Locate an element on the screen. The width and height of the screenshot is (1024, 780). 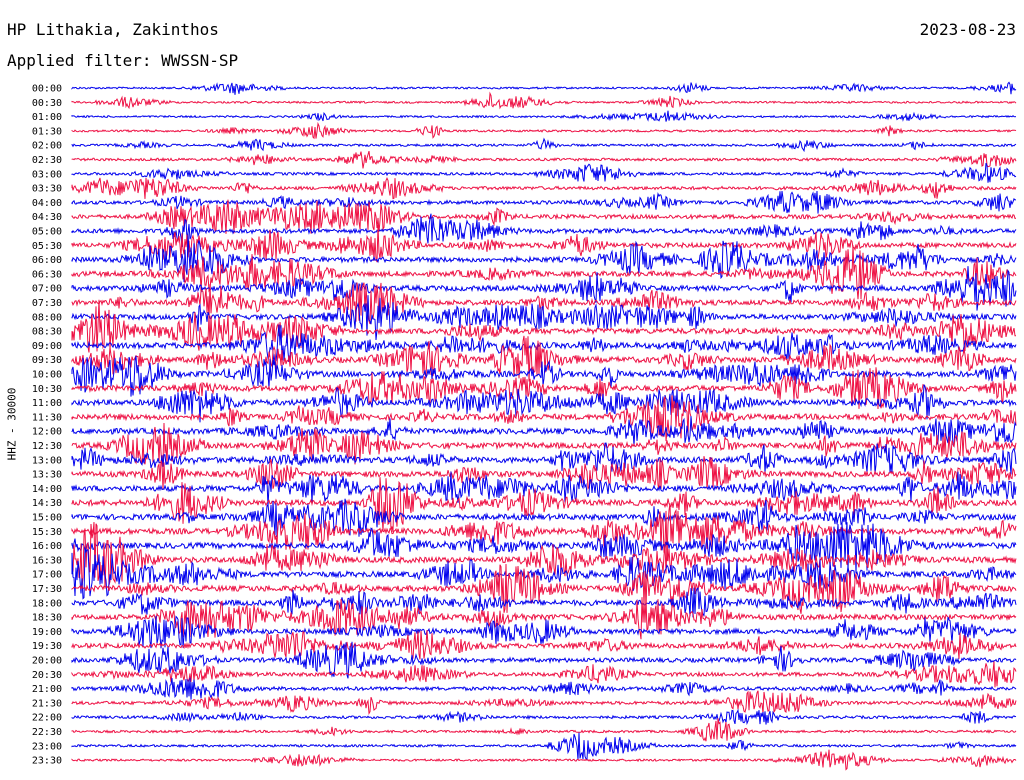
row-time-label: 16:30 is located at coordinates (47, 560).